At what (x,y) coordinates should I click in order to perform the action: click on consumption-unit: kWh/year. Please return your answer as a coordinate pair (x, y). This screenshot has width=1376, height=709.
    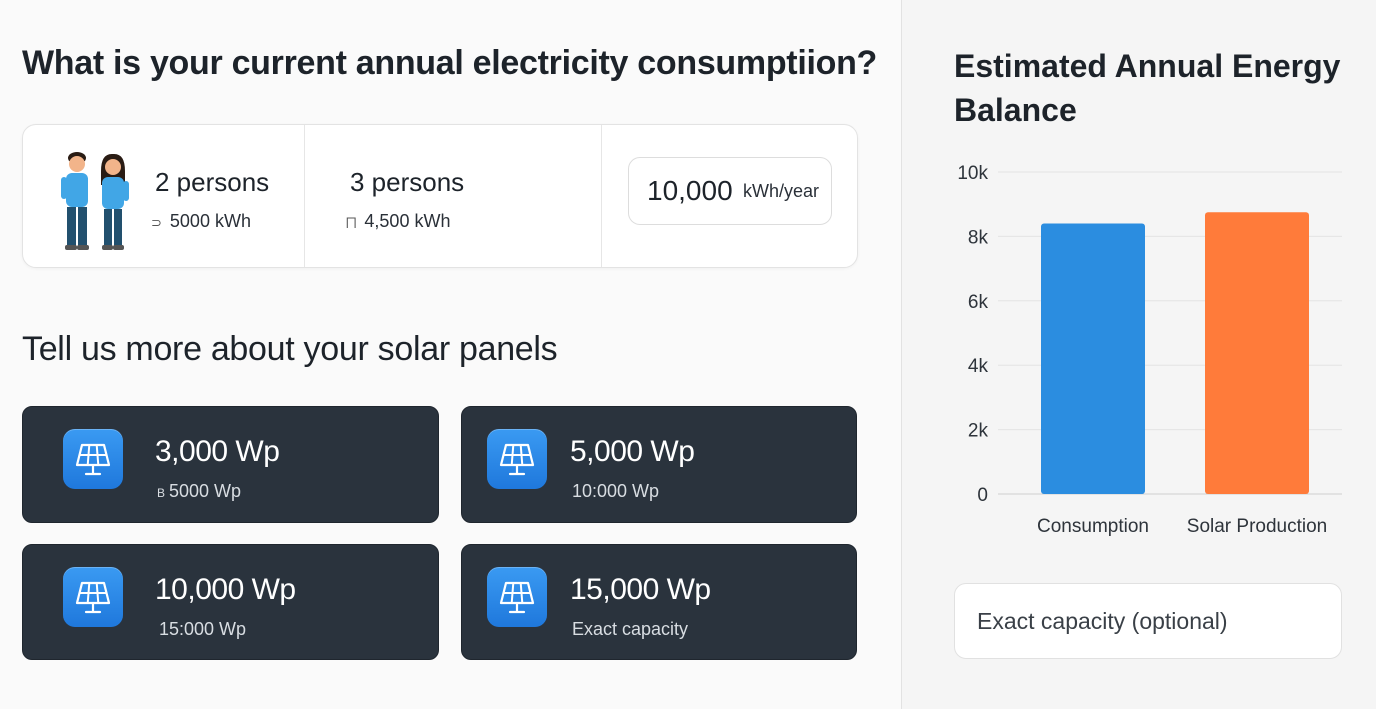
    Looking at the image, I should click on (781, 191).